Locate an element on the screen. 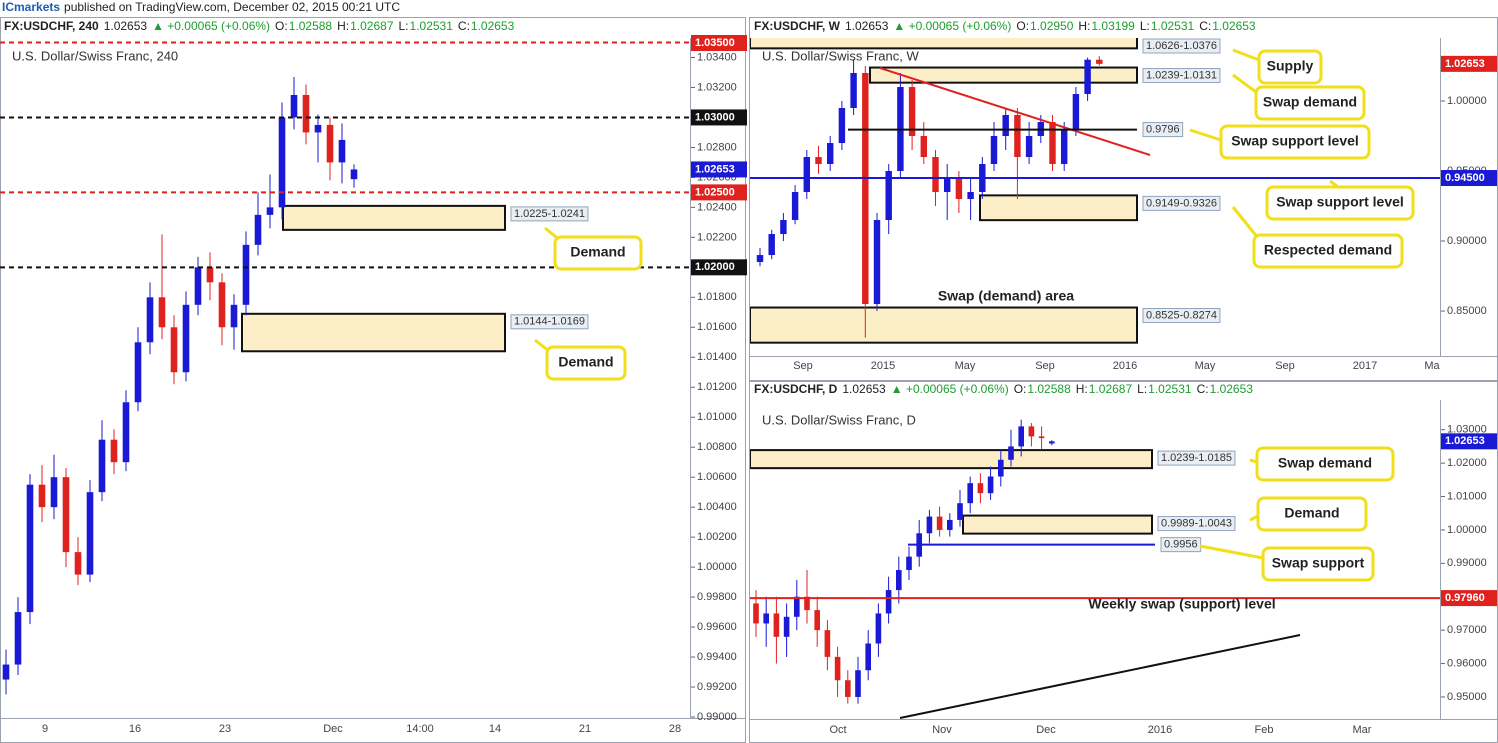 The width and height of the screenshot is (1498, 743). x-tick-label: Mar is located at coordinates (1362, 730).